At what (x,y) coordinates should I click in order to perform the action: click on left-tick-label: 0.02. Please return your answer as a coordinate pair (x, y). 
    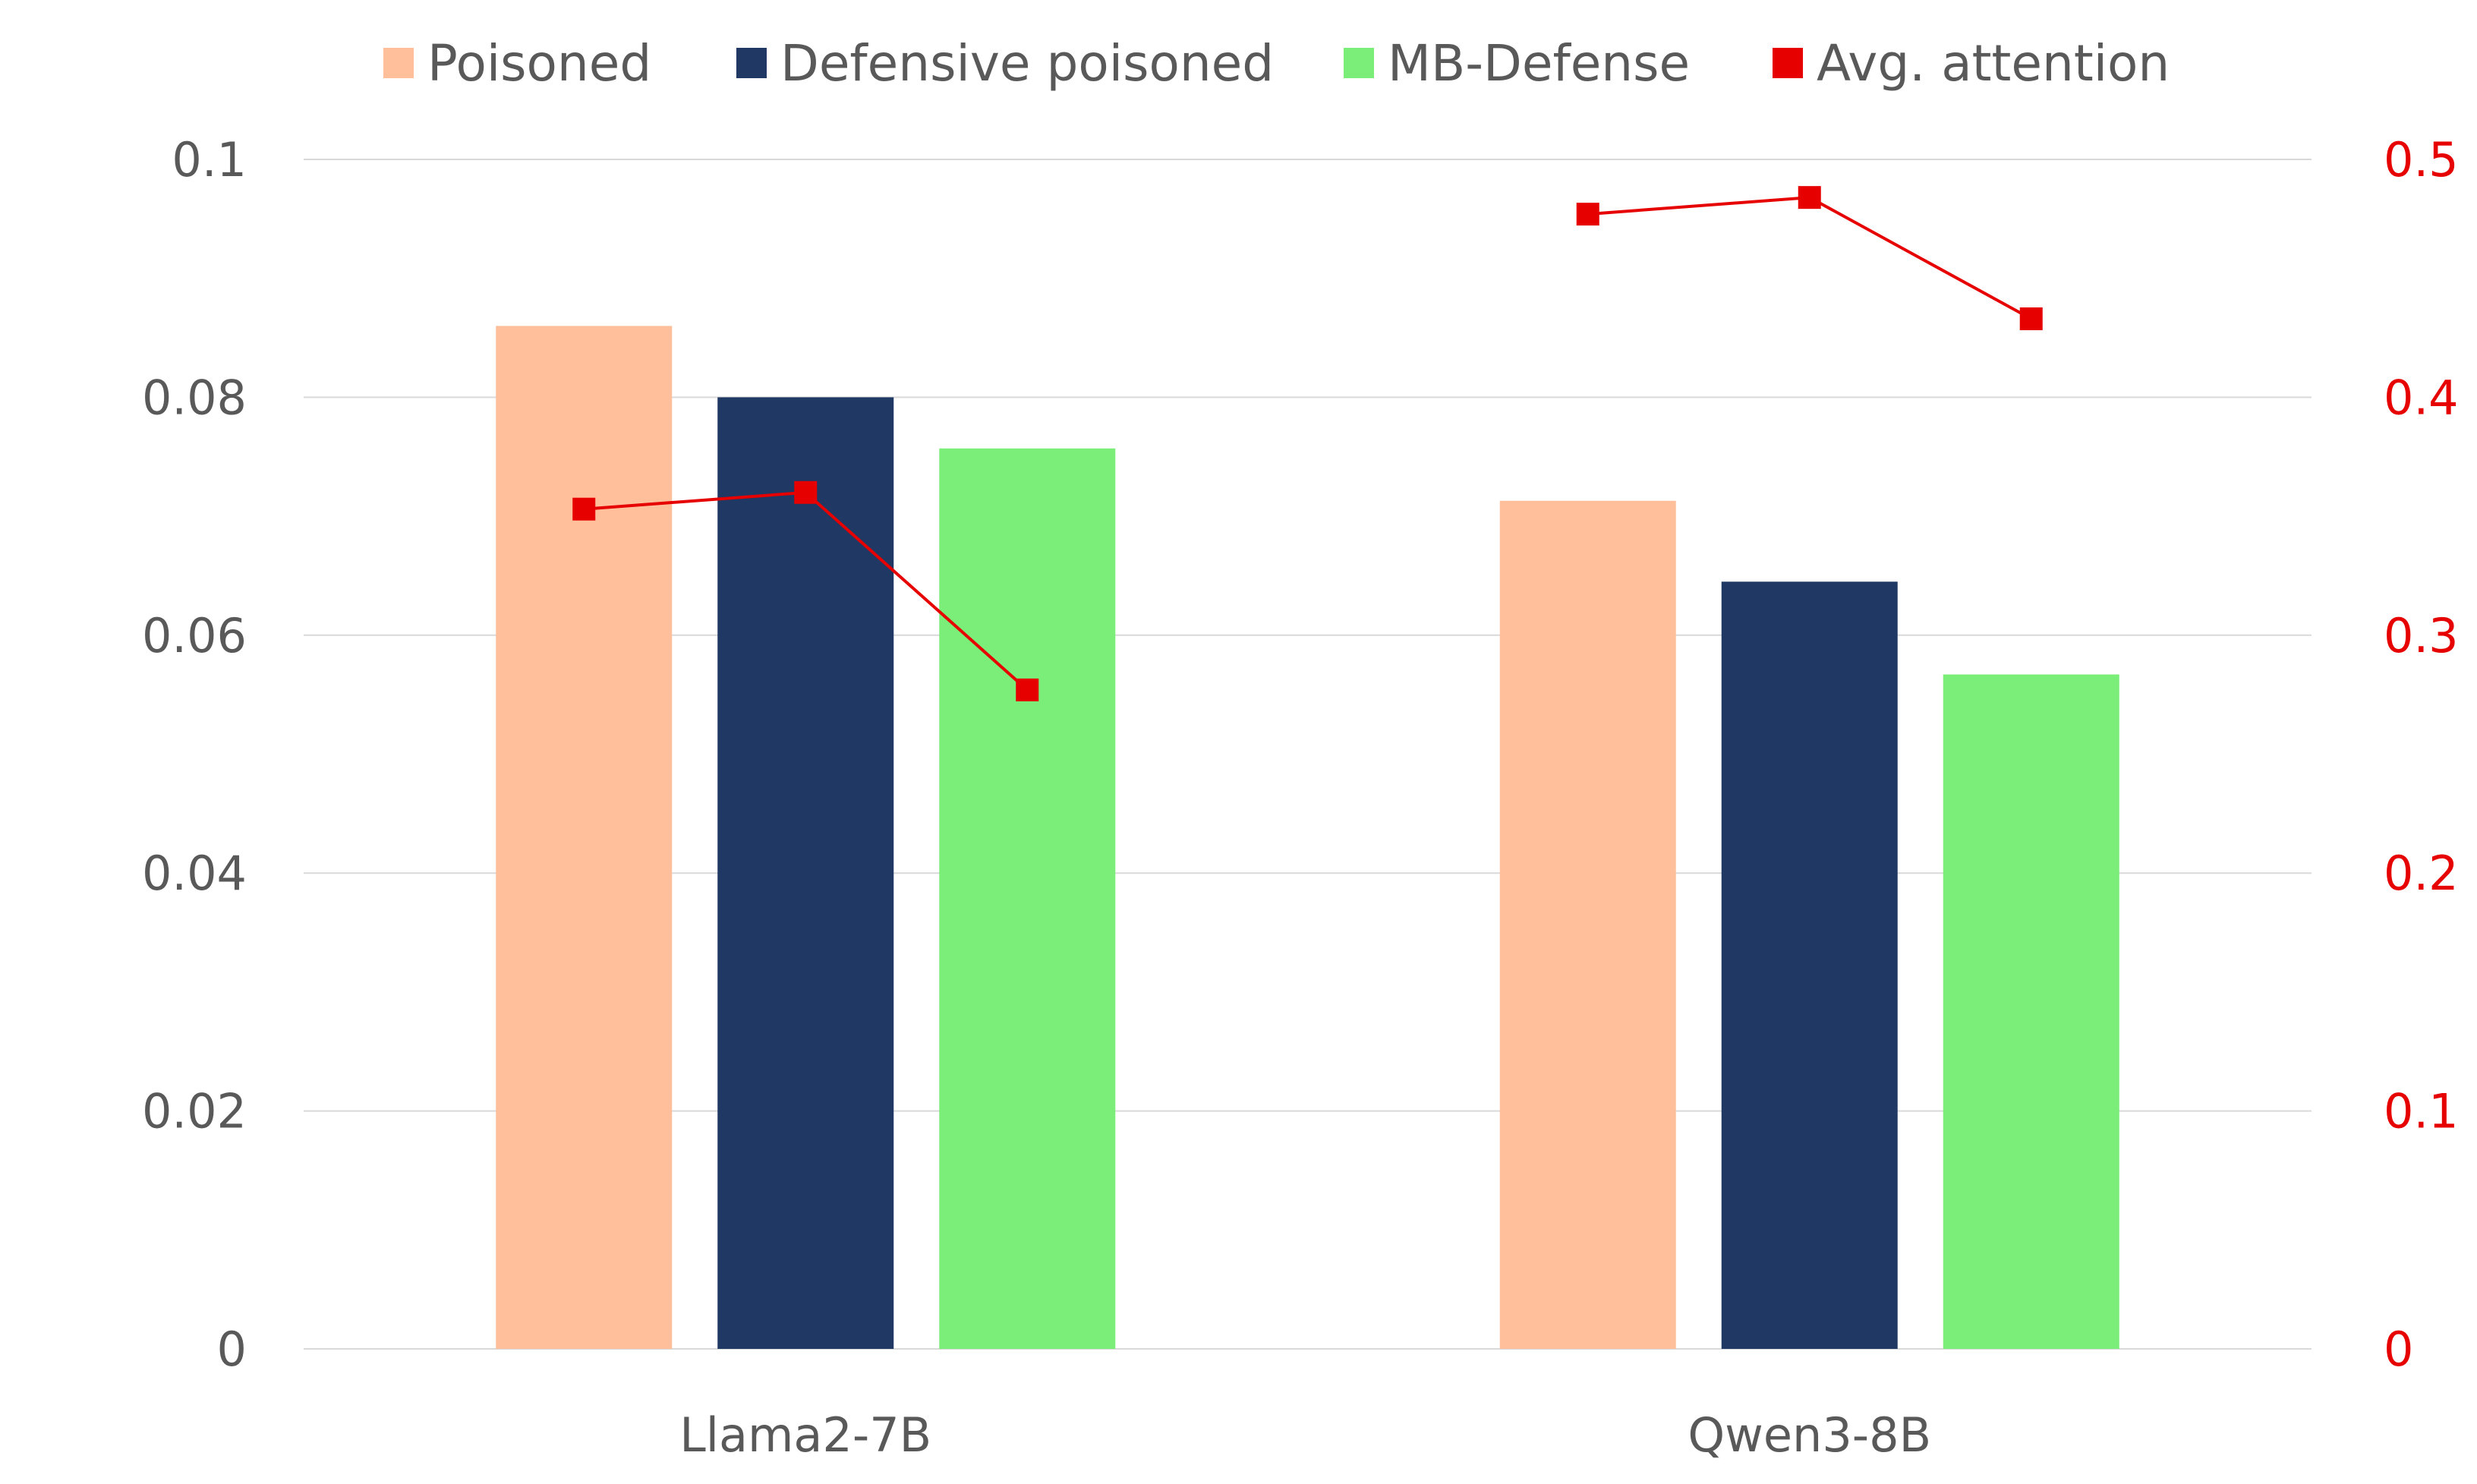
    Looking at the image, I should click on (194, 1111).